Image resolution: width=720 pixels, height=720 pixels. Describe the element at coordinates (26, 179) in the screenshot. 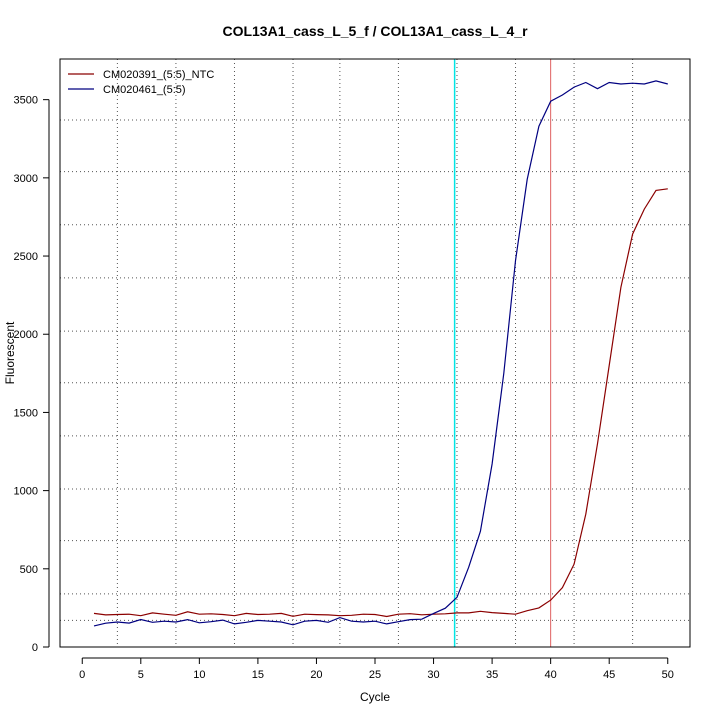

I see `y-tick-label: 3000` at that location.